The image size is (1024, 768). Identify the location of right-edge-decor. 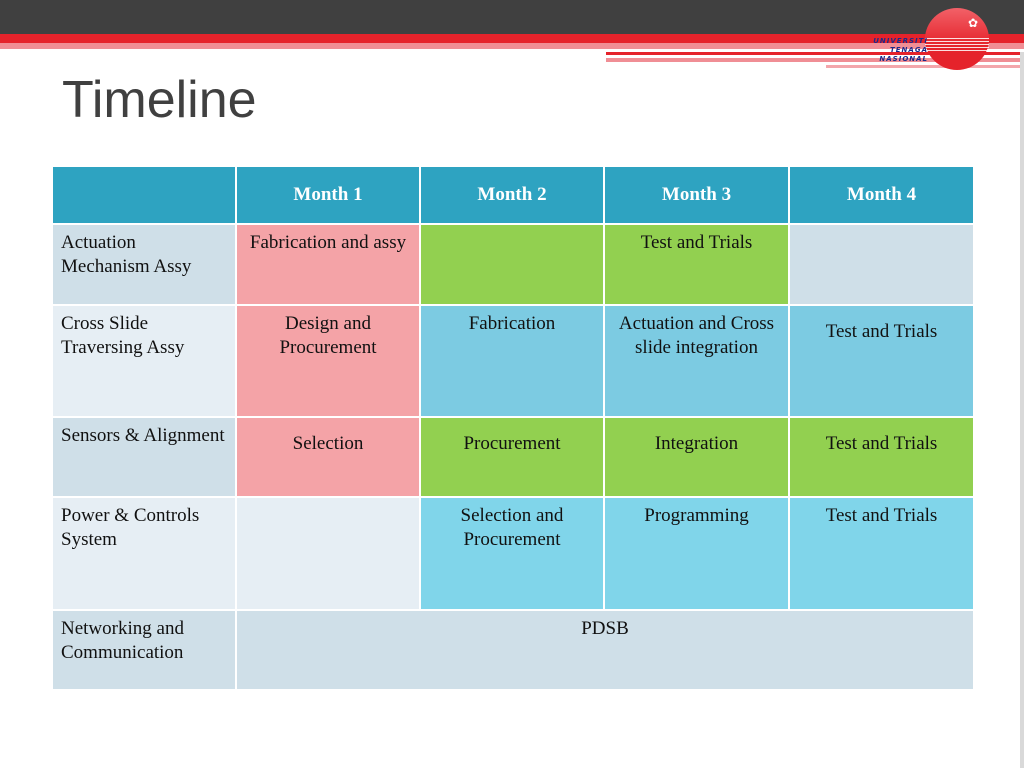
(1022, 410).